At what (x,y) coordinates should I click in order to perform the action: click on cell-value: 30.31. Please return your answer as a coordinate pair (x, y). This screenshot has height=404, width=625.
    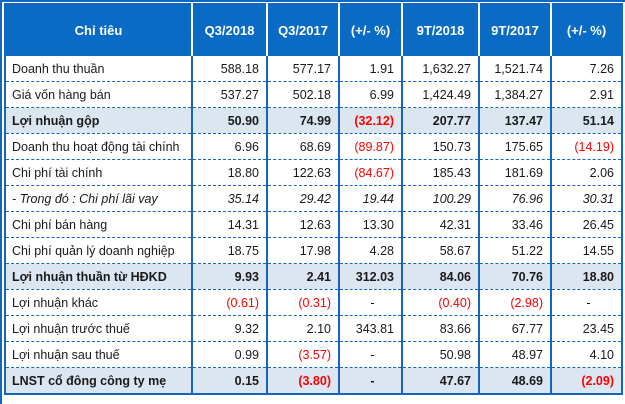
    Looking at the image, I should click on (586, 198).